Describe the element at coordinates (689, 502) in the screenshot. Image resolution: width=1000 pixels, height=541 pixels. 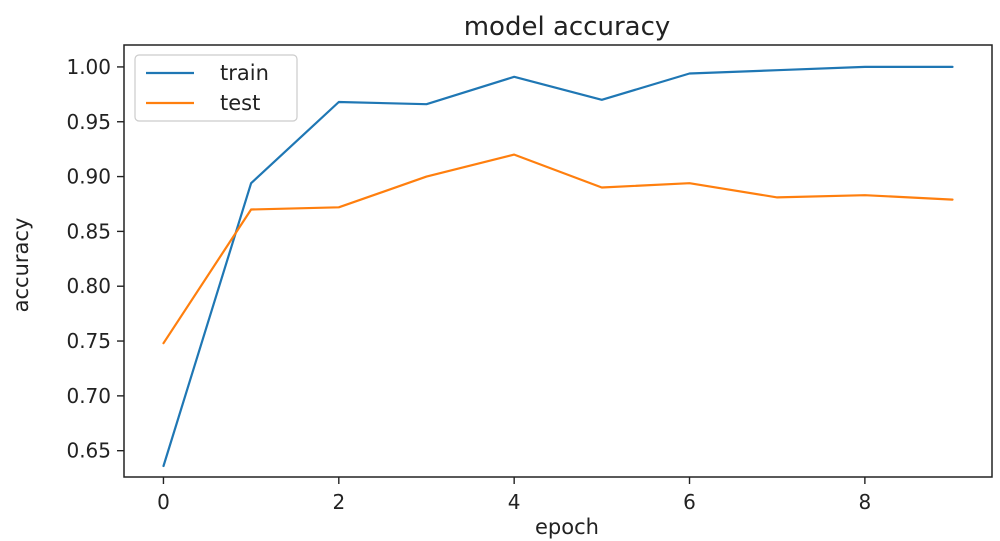
I see `x-tick-label: 6` at that location.